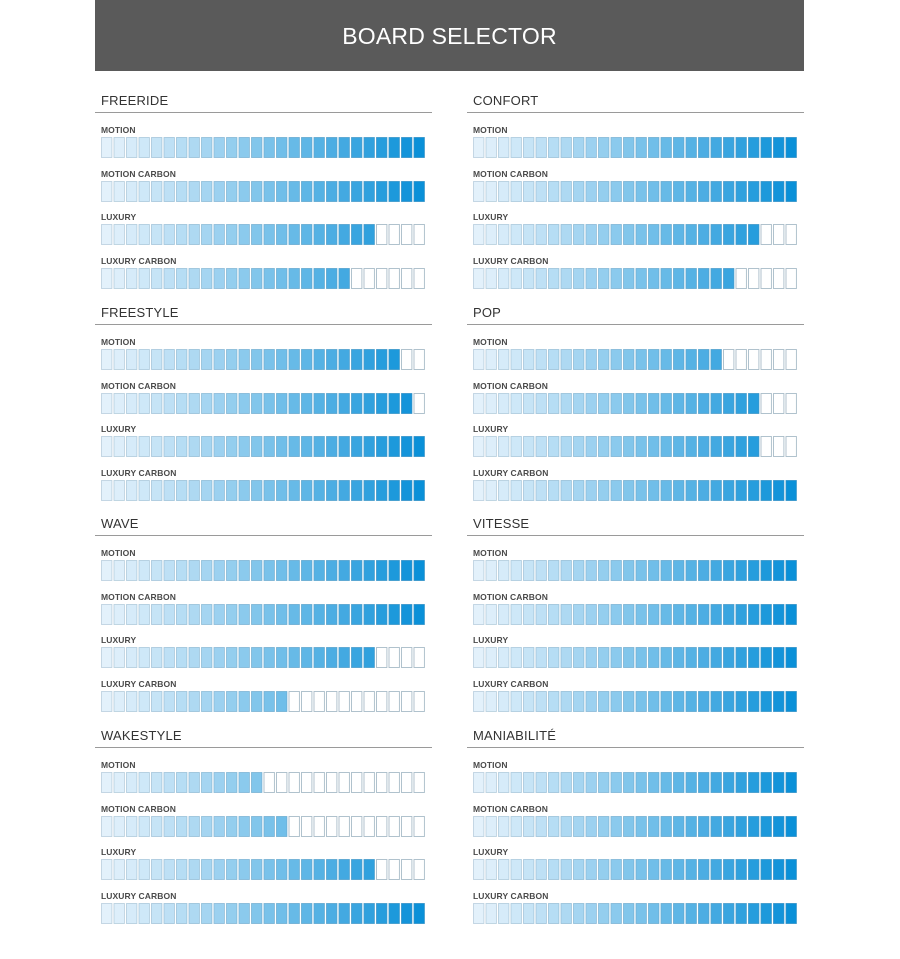 This screenshot has width=900, height=959. What do you see at coordinates (490, 342) in the screenshot?
I see `board-label: MOTION` at bounding box center [490, 342].